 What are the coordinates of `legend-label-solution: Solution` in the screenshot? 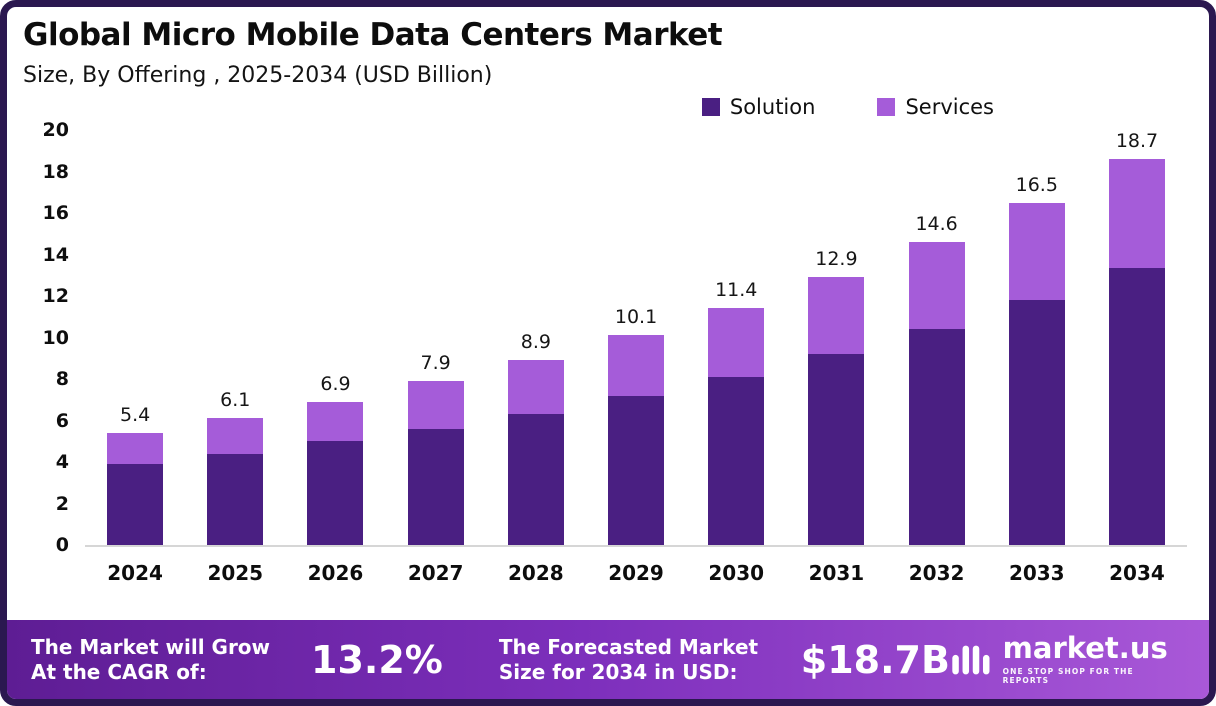 It's located at (772, 107).